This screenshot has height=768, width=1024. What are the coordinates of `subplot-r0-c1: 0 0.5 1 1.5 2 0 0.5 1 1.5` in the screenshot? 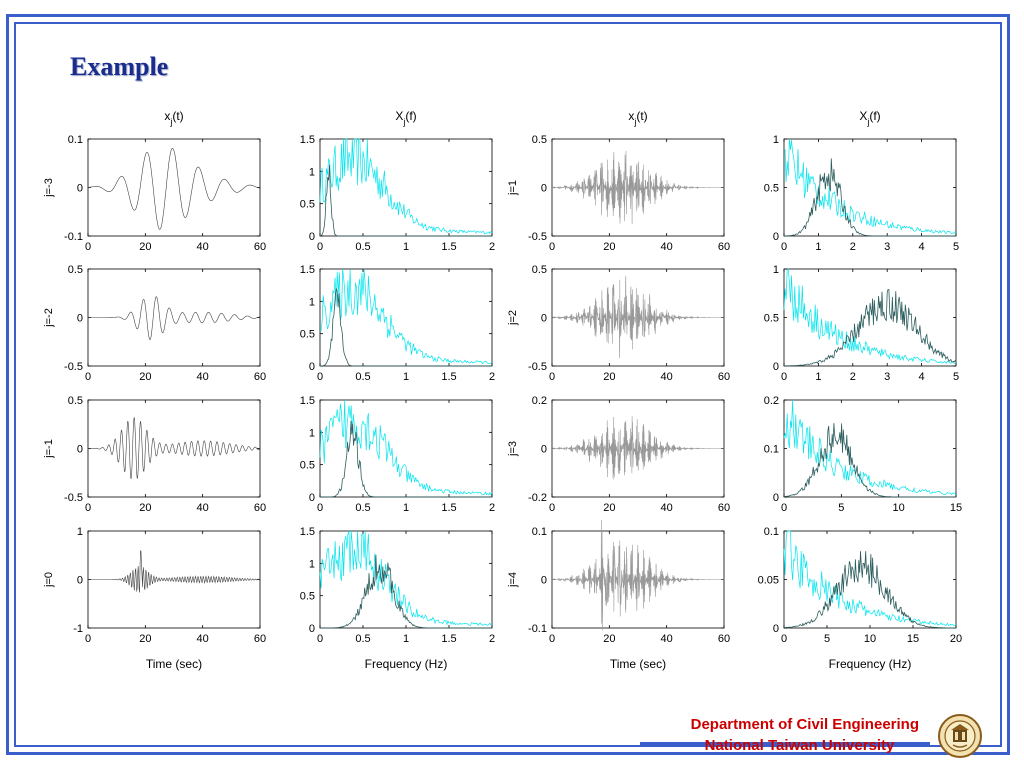 It's located at (397, 193).